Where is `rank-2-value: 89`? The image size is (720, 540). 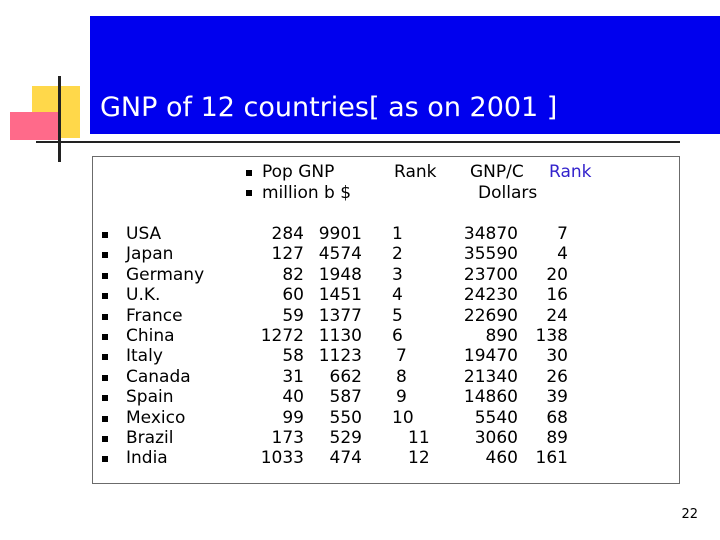
rank-2-value: 89 is located at coordinates (557, 438).